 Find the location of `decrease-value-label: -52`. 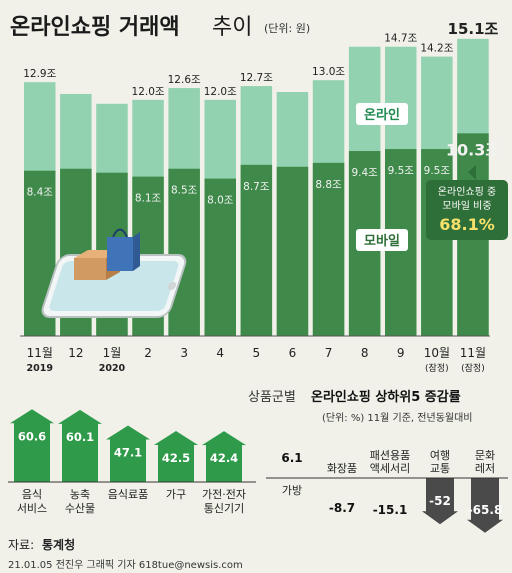

decrease-value-label: -52 is located at coordinates (440, 501).